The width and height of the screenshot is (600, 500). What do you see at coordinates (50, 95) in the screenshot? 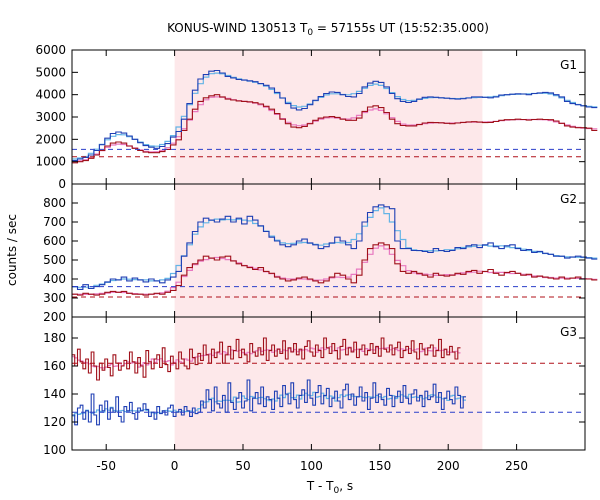
I see `y-tick-label: 4000` at bounding box center [50, 95].